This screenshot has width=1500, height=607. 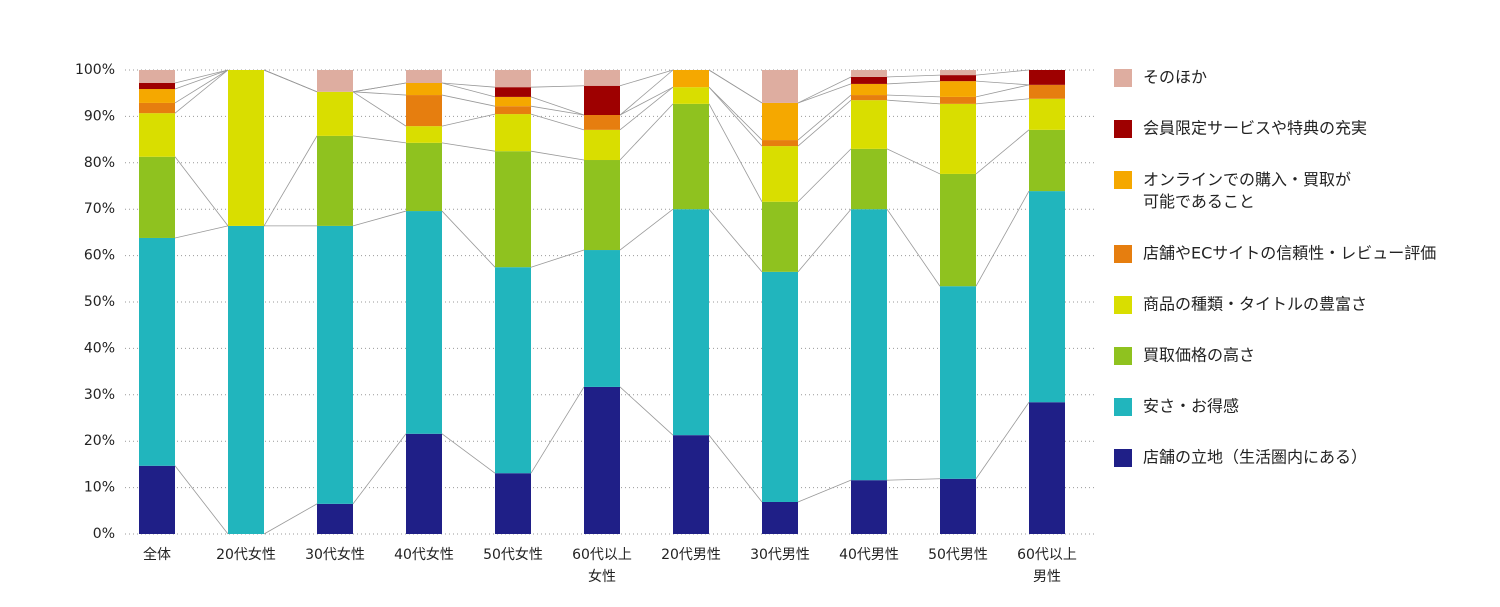 What do you see at coordinates (1191, 406) in the screenshot?
I see `legend-text: 安さ・お得感` at bounding box center [1191, 406].